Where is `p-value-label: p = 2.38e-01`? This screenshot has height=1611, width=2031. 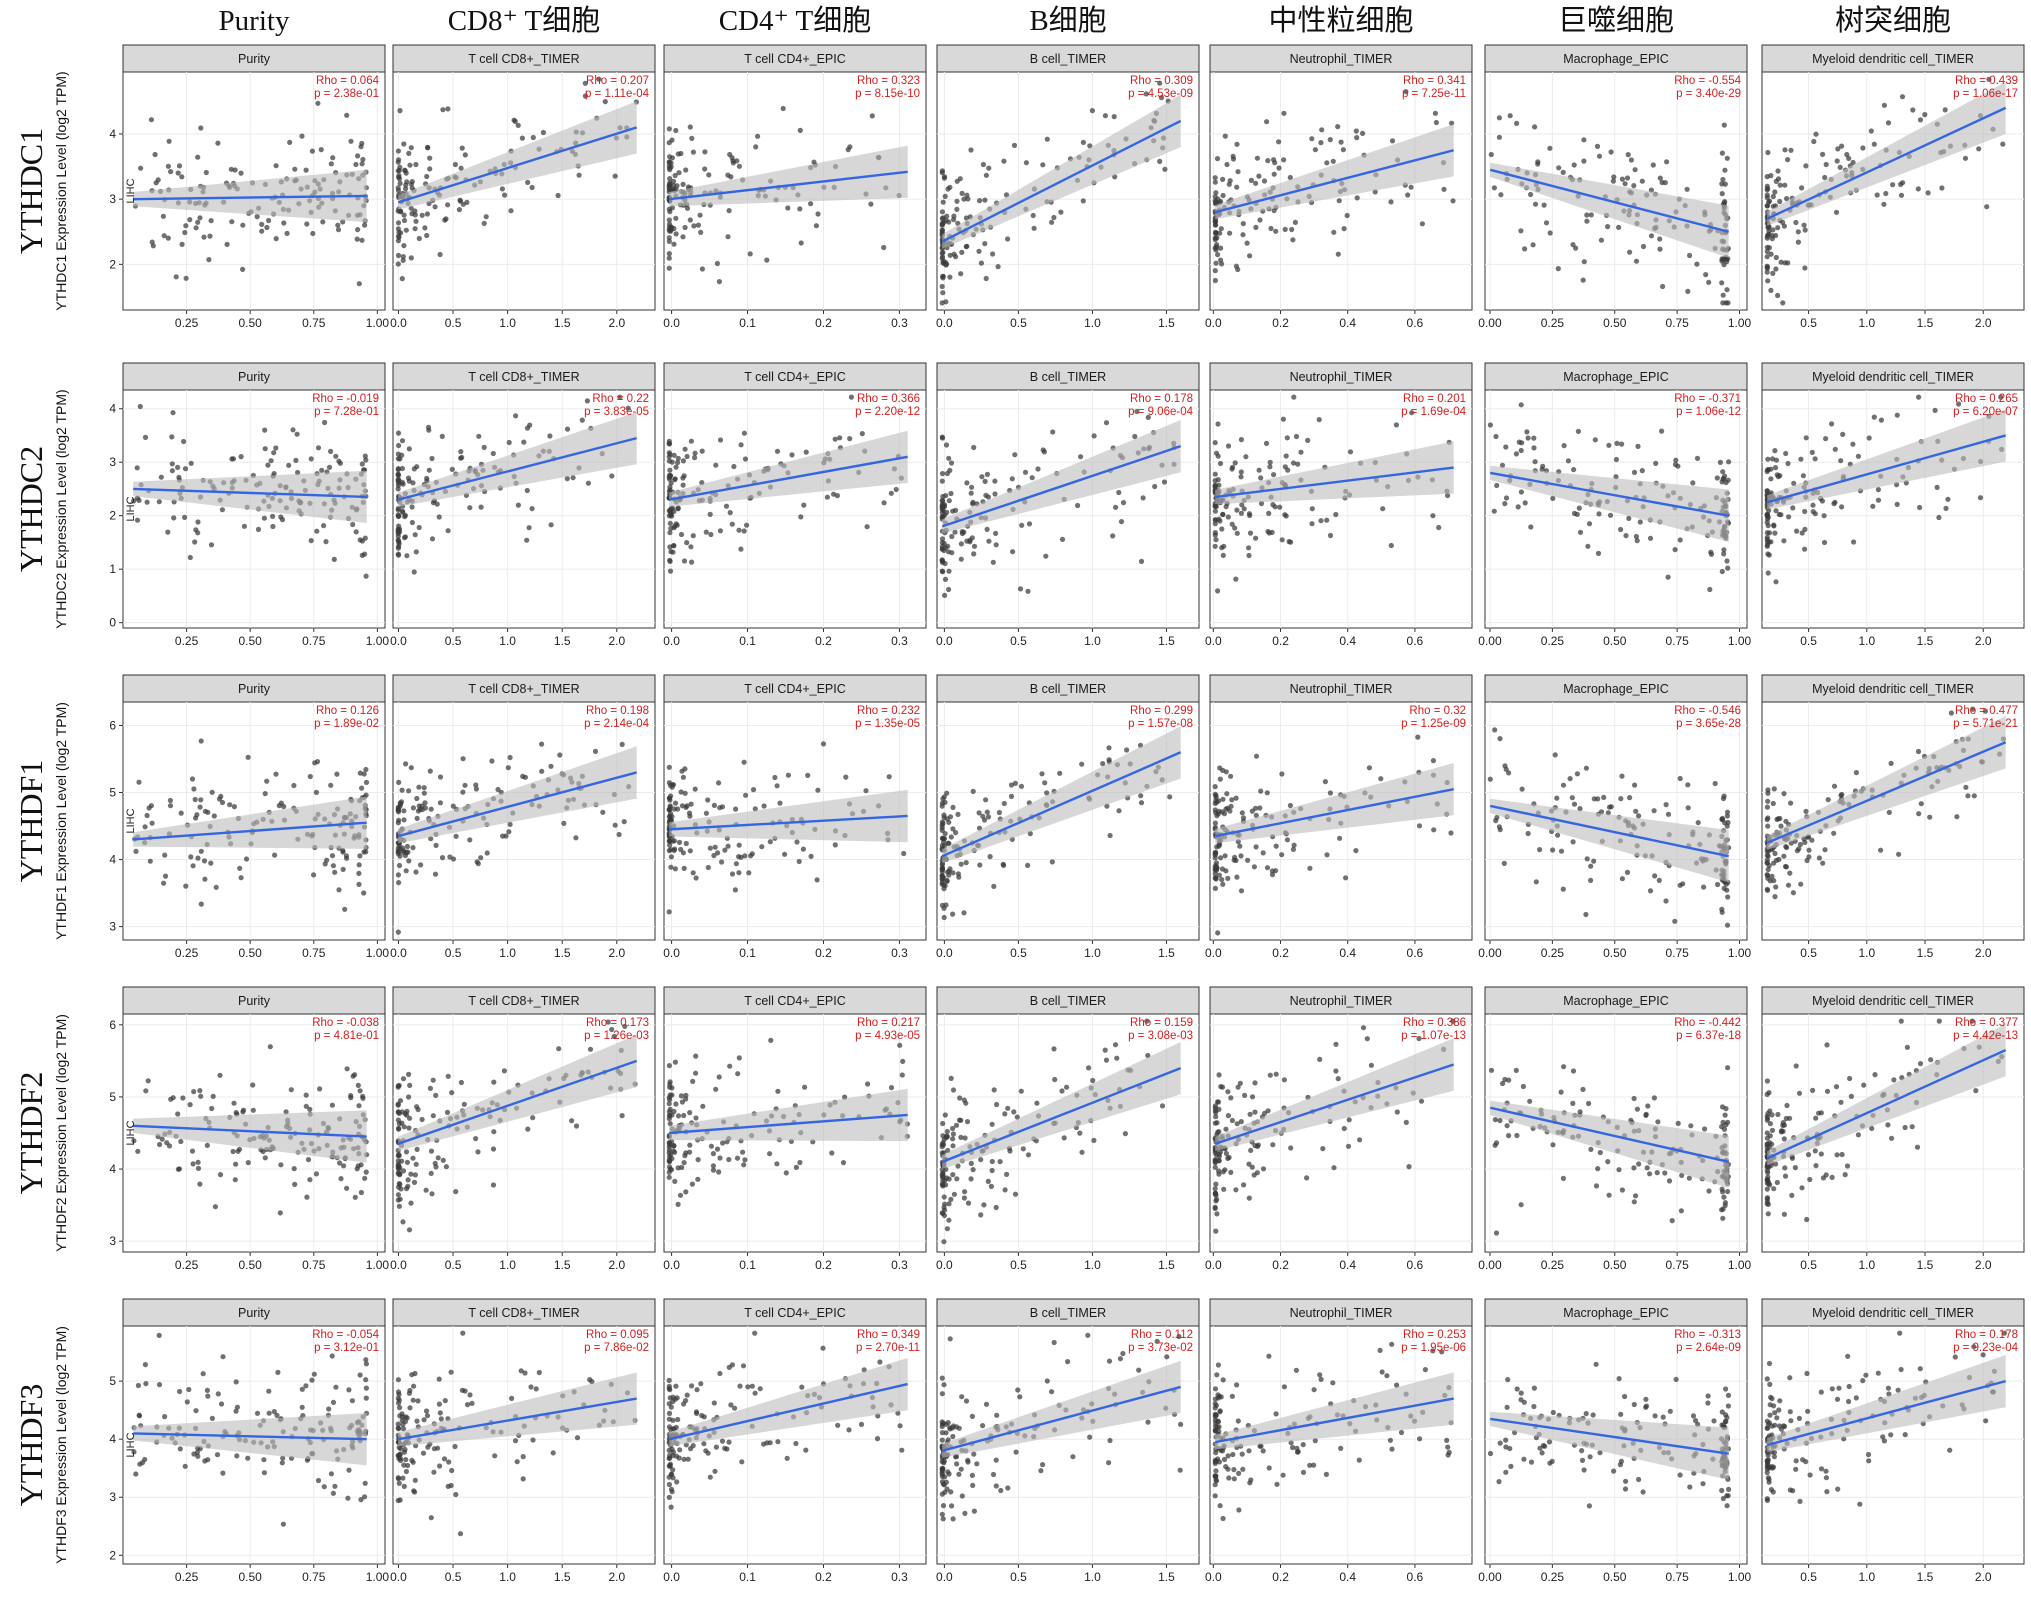 p-value-label: p = 2.38e-01 is located at coordinates (346, 94).